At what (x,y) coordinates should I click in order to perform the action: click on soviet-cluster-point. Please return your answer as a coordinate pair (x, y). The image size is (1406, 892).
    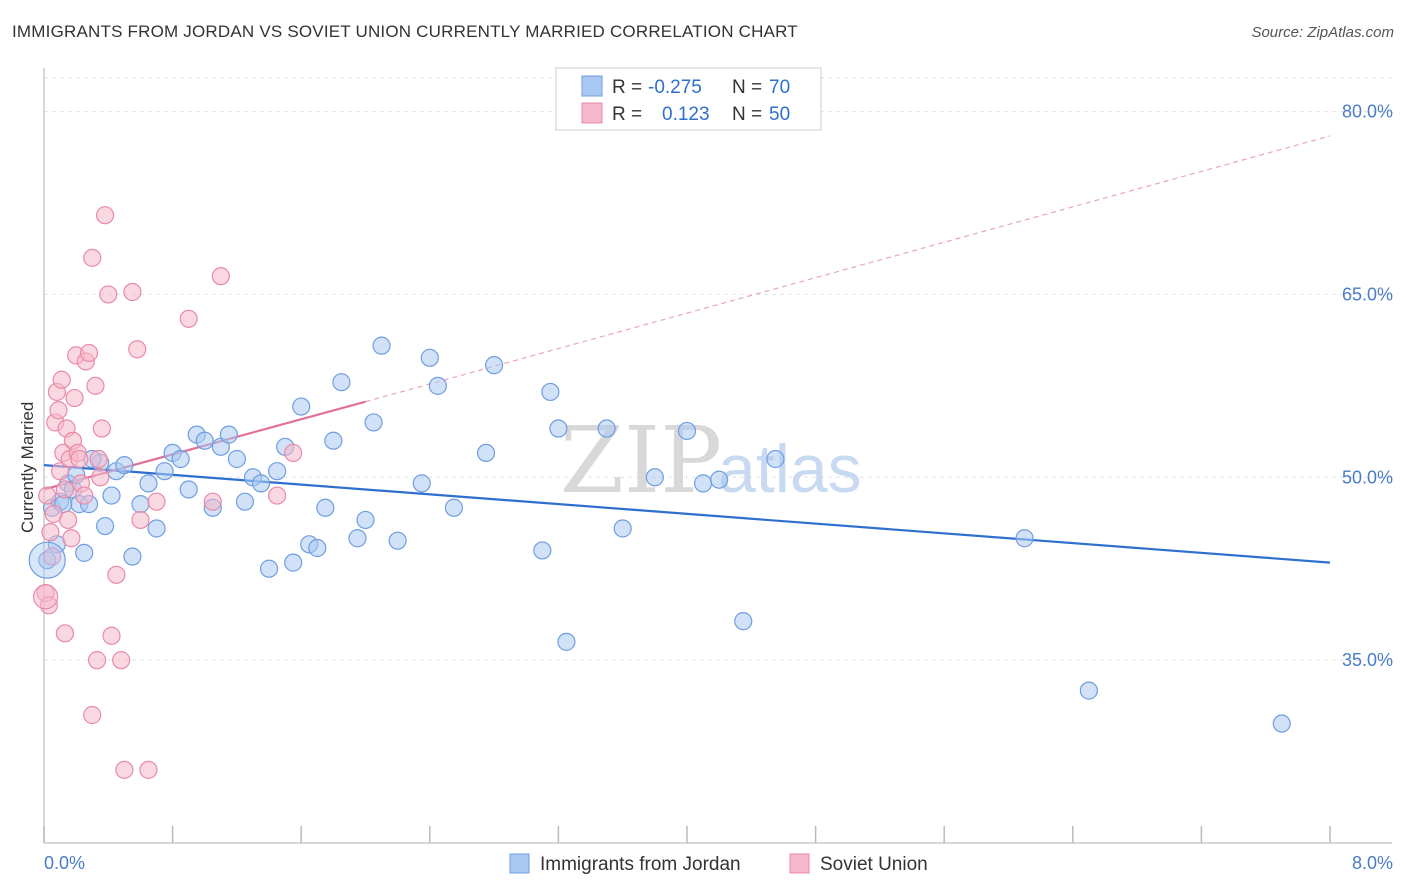
    Looking at the image, I should click on (46, 597).